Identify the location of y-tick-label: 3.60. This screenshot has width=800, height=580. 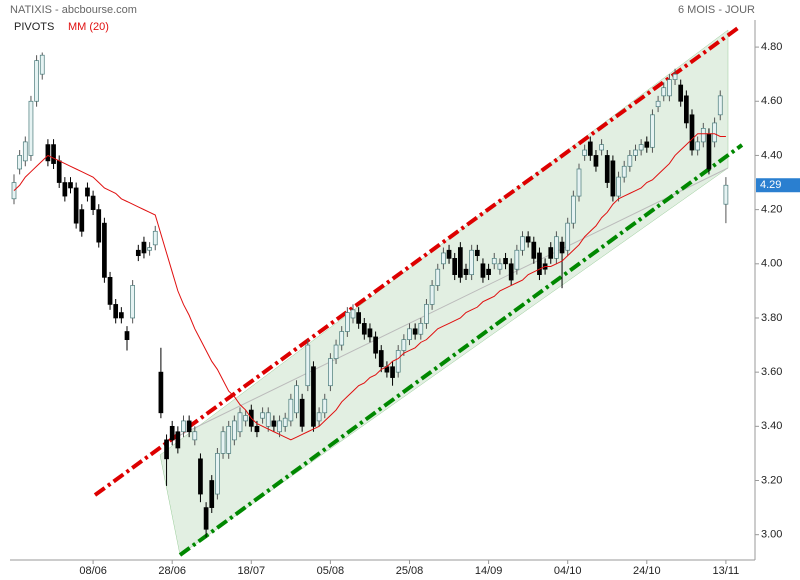
(771, 372).